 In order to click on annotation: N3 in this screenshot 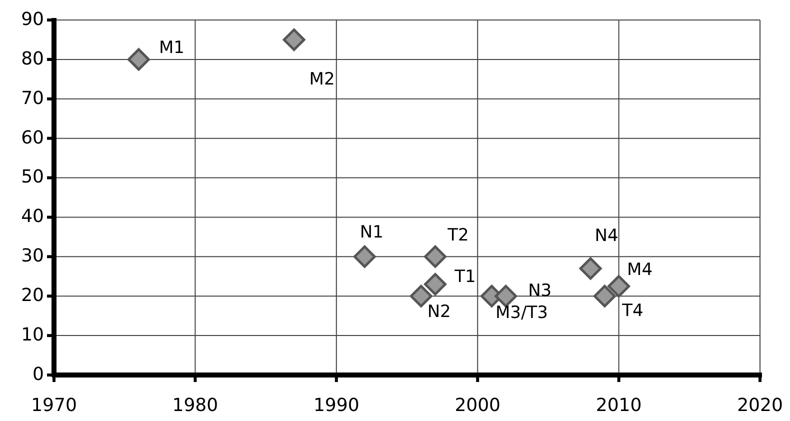, I will do `click(540, 290)`.